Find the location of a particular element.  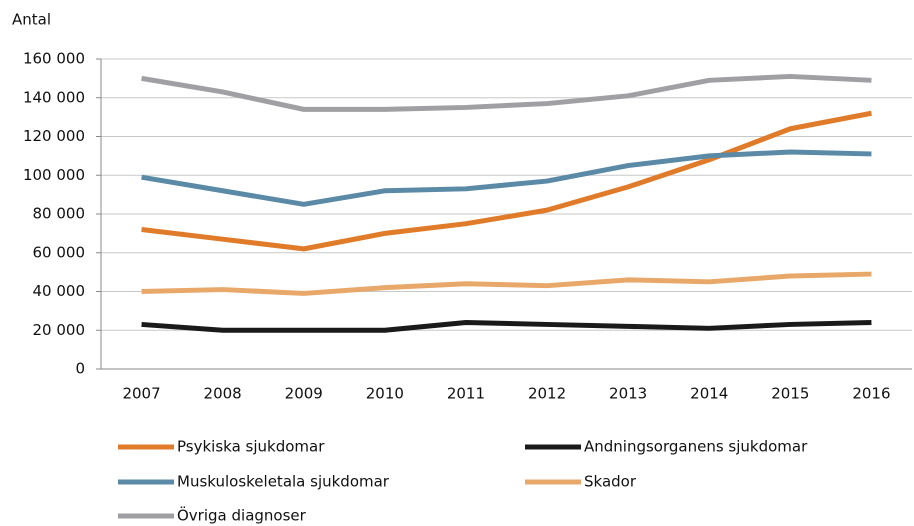

x-tick-label: 2007 is located at coordinates (141, 394).